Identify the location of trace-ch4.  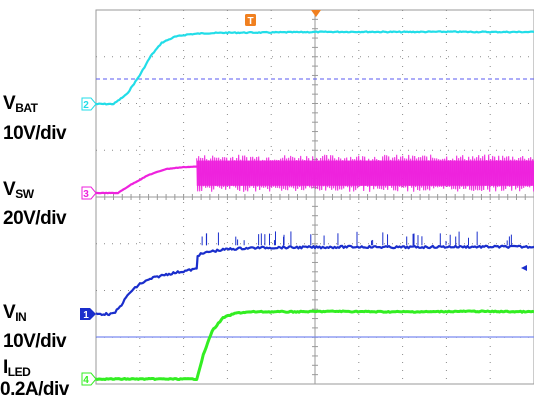
(314, 345).